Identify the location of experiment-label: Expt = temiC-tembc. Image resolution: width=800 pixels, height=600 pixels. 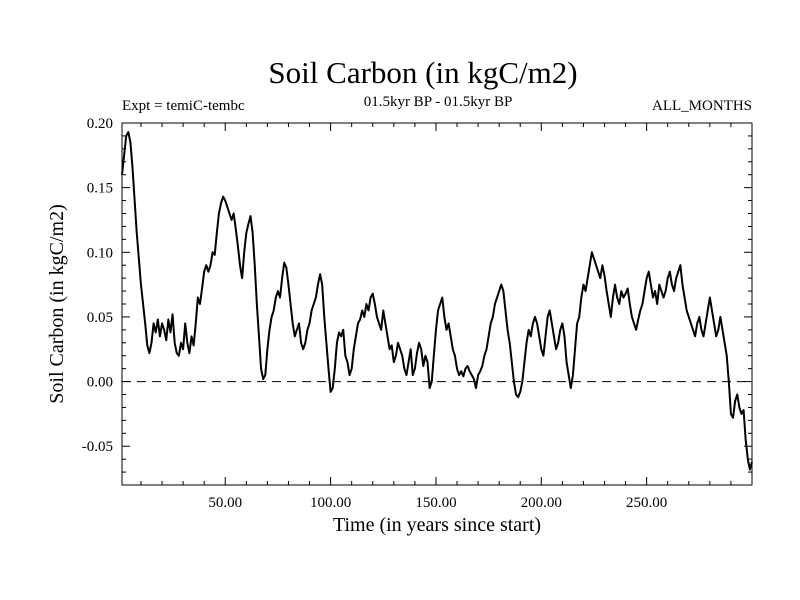
(183, 106).